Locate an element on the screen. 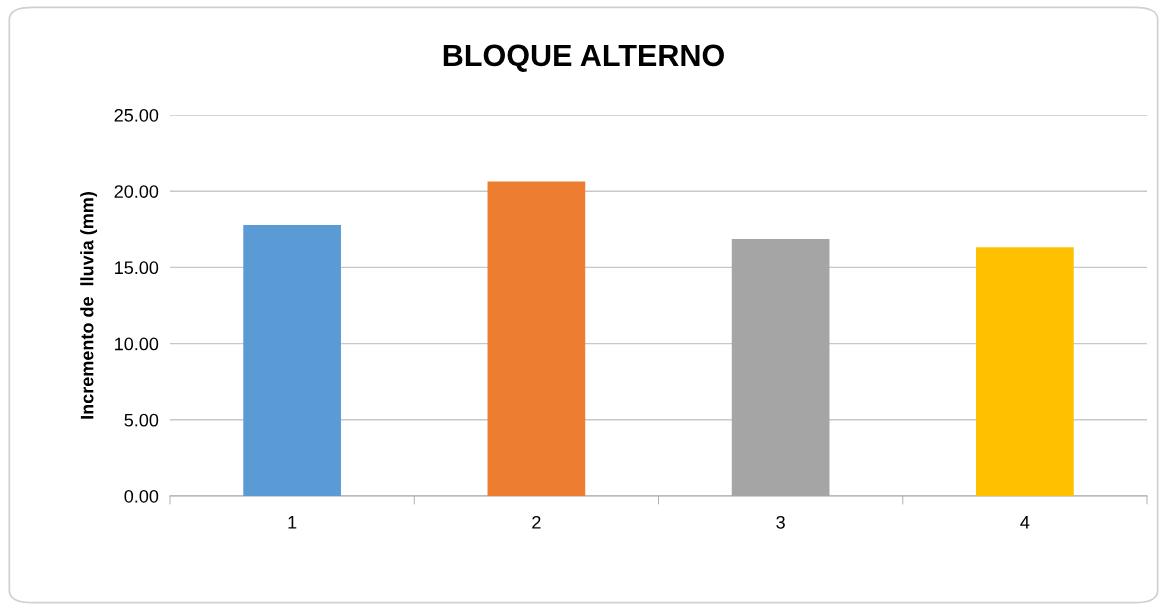 The width and height of the screenshot is (1167, 610). y-tick-label: 25.00 is located at coordinates (136, 115).